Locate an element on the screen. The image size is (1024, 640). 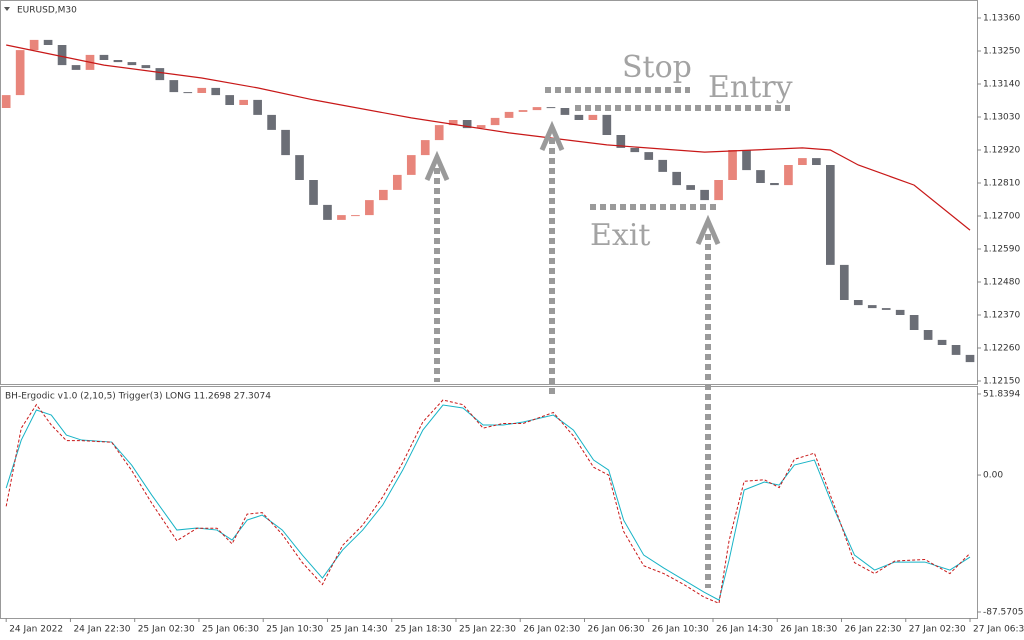
y-tick-label: 51.8394 is located at coordinates (1001, 394).